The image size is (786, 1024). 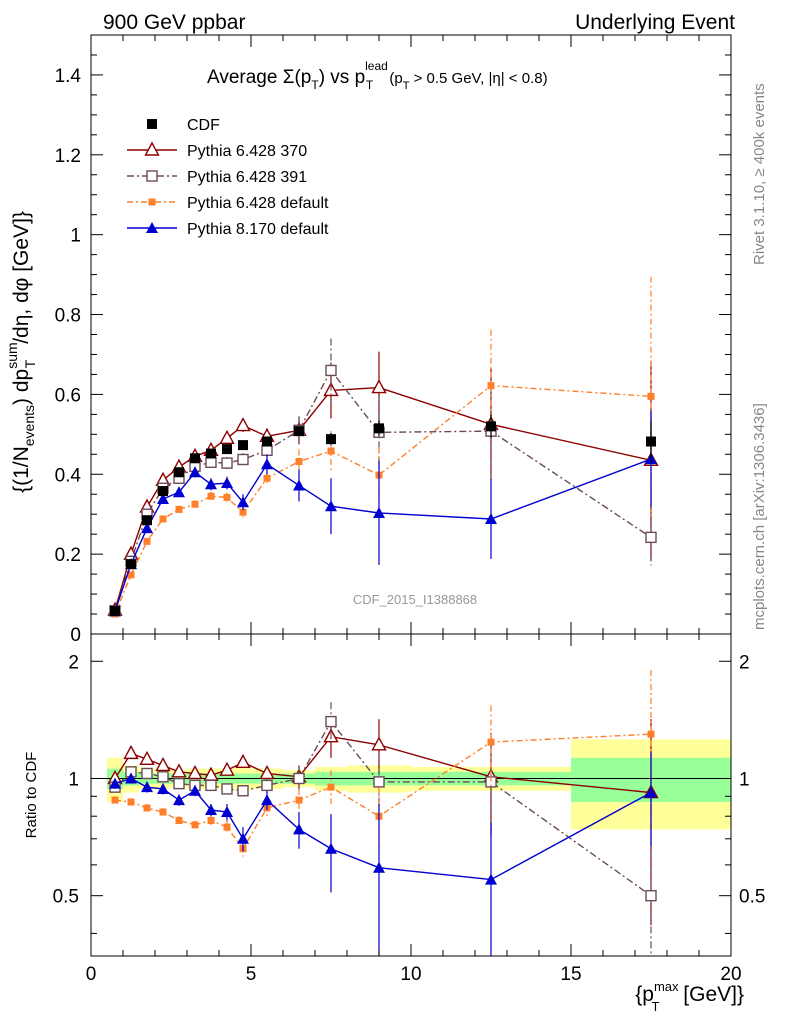 What do you see at coordinates (174, 22) in the screenshot?
I see `header-left: 900 GeV ppbar` at bounding box center [174, 22].